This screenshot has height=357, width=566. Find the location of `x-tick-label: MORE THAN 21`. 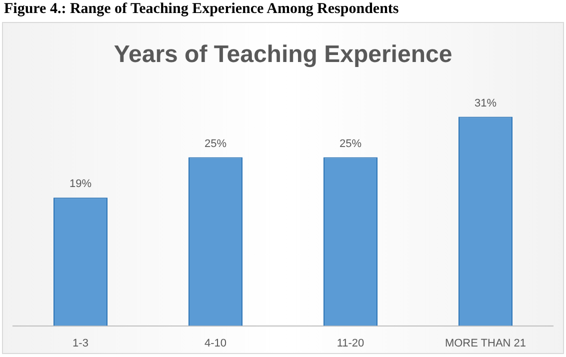

x-tick-label: MORE THAN 21 is located at coordinates (485, 343).